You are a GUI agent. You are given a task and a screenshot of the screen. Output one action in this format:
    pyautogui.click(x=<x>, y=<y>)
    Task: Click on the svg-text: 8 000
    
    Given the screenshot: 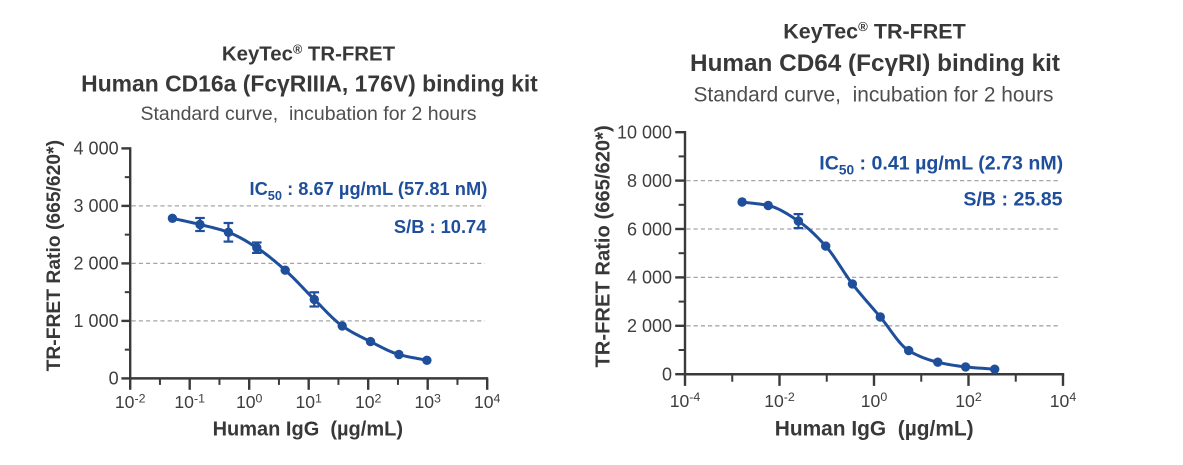 What is the action you would take?
    pyautogui.click(x=649, y=181)
    